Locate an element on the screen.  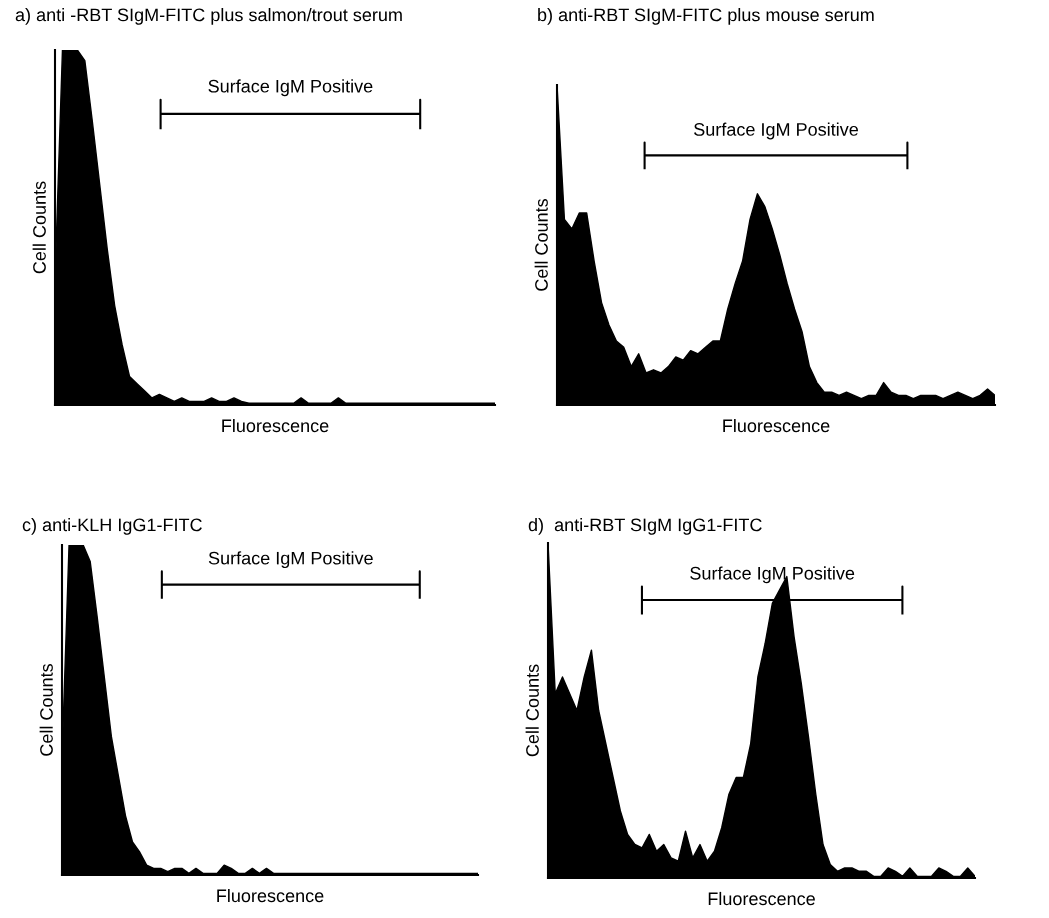
chart-title: d) anti-RBT SIgM IgG1-FITC is located at coordinates (645, 526).